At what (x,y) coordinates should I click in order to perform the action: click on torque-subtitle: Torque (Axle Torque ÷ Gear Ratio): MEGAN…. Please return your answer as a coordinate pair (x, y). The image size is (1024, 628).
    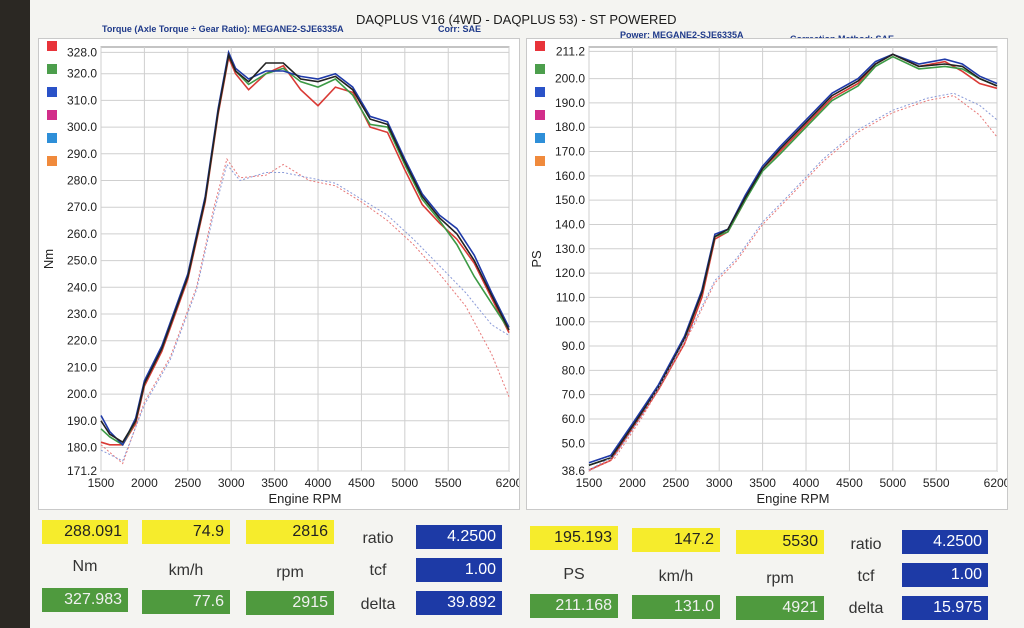
    Looking at the image, I should click on (223, 29).